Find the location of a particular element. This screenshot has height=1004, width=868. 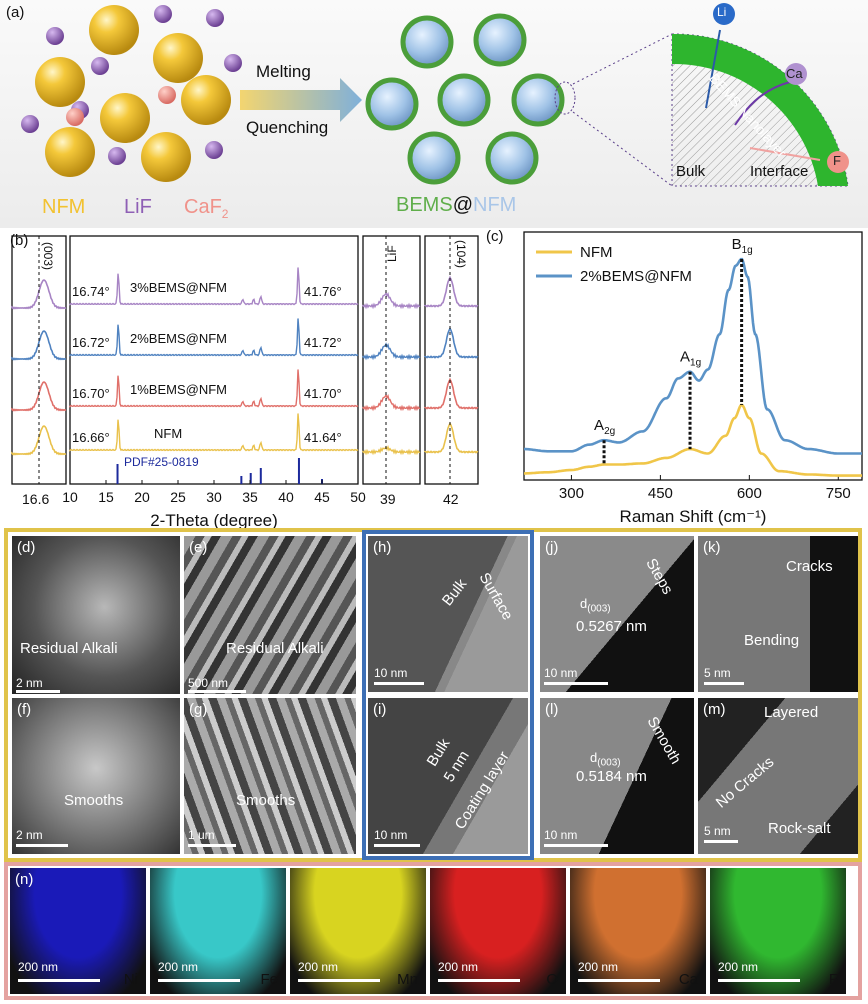

panel-b-label: (b) is located at coordinates (19, 240).